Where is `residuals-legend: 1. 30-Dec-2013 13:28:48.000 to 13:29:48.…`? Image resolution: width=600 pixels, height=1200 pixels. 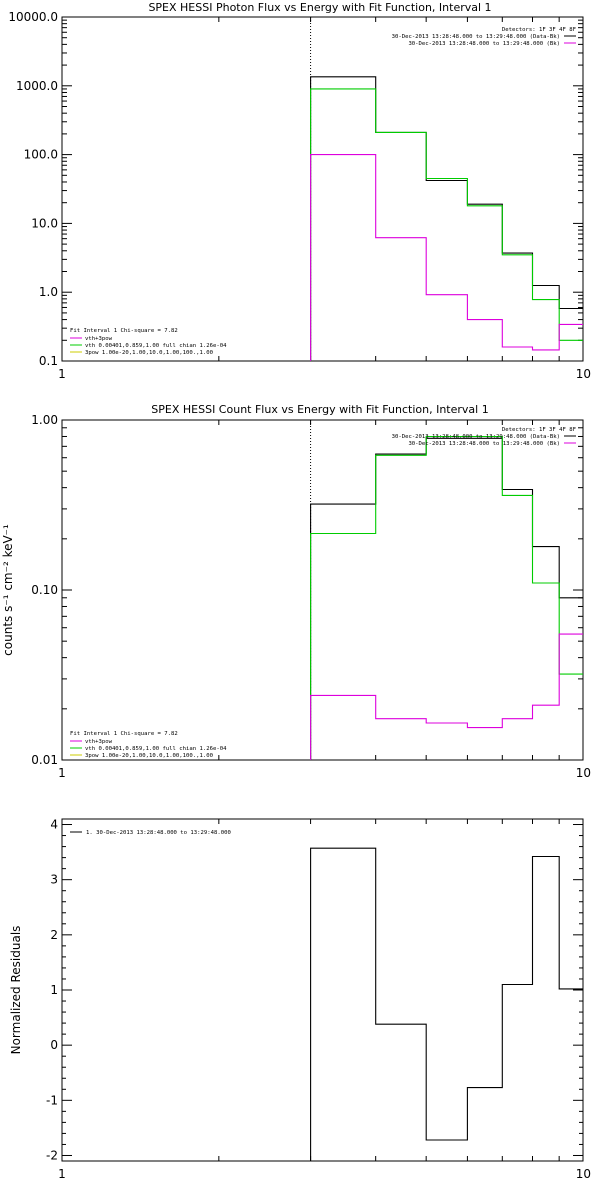 residuals-legend: 1. 30-Dec-2013 13:28:48.000 to 13:29:48.… is located at coordinates (150, 833).